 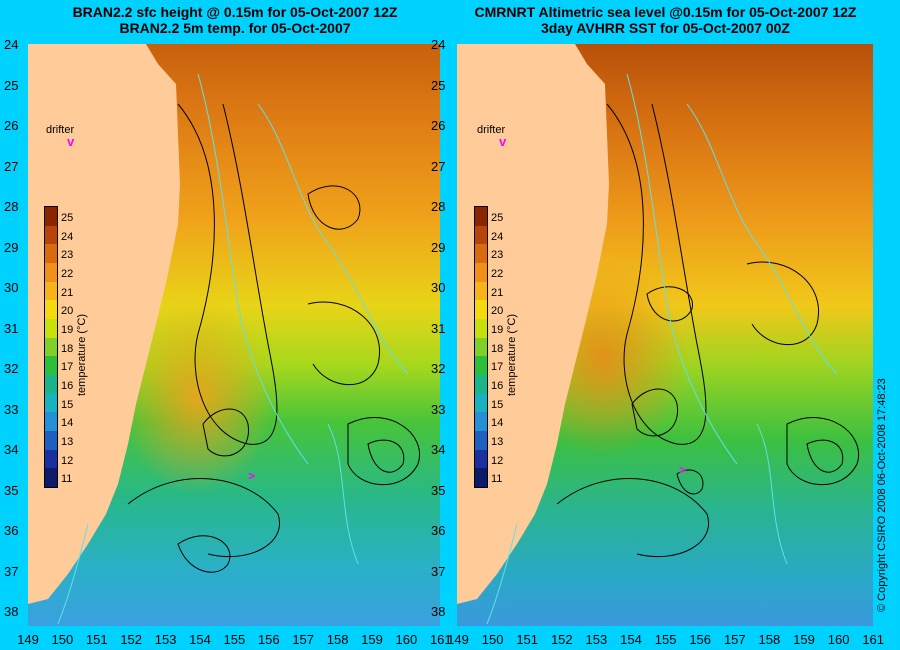 What do you see at coordinates (11, 449) in the screenshot?
I see `left-y-tick-34: 34` at bounding box center [11, 449].